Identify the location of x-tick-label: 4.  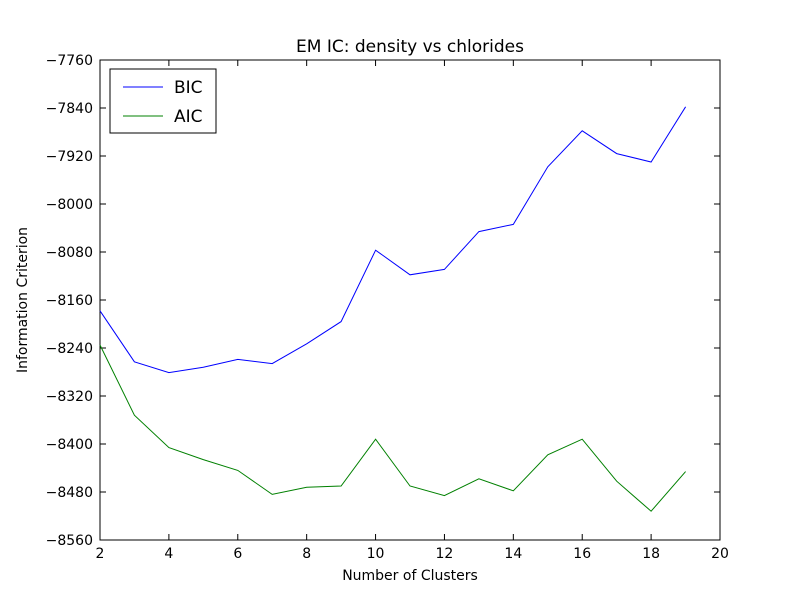
(168, 554).